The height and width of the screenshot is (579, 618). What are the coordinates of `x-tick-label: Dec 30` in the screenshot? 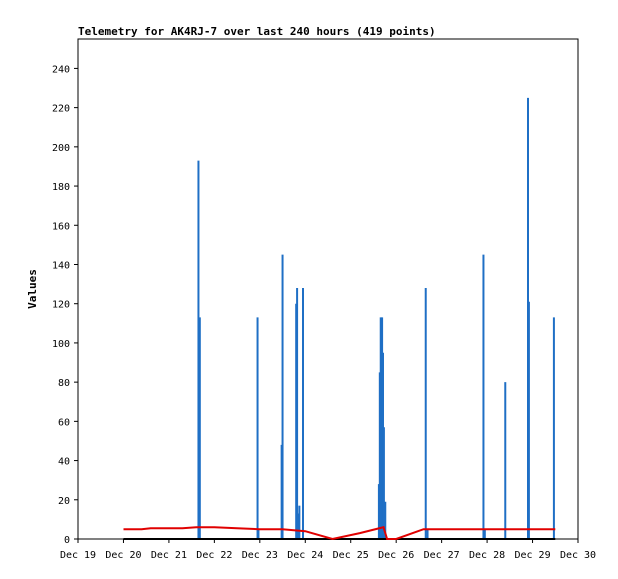 It's located at (578, 555).